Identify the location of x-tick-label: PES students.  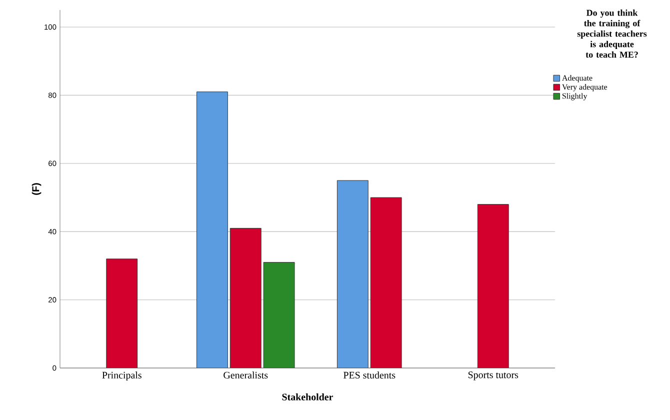
(370, 375).